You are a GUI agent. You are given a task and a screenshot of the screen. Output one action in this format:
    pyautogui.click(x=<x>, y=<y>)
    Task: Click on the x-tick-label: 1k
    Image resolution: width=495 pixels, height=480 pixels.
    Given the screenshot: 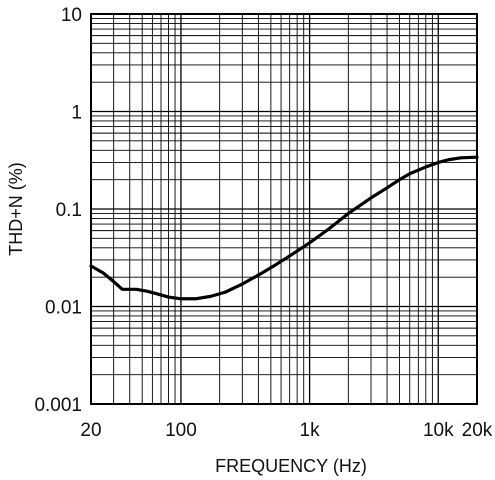 What is the action you would take?
    pyautogui.click(x=310, y=430)
    